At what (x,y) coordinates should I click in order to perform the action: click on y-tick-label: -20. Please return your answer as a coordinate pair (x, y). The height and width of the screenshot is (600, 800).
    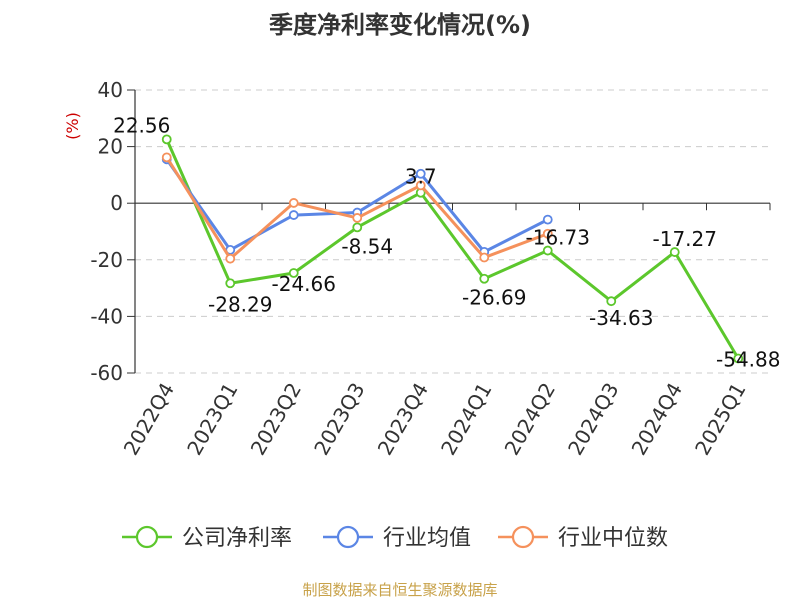
    Looking at the image, I should click on (106, 260).